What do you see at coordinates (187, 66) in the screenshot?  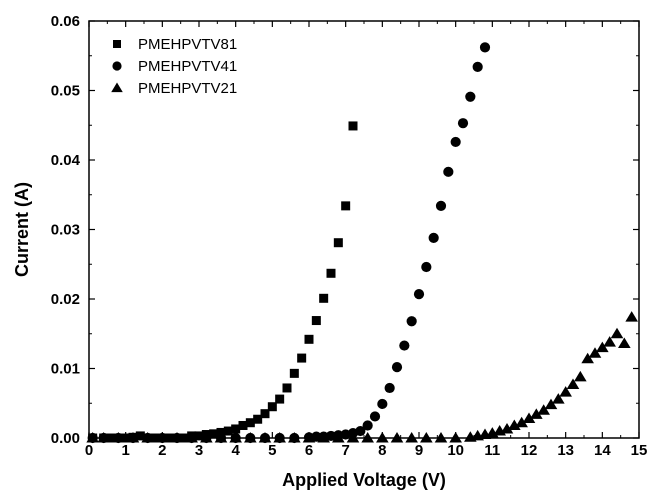 I see `legend-label: PMEHPVTV41` at bounding box center [187, 66].